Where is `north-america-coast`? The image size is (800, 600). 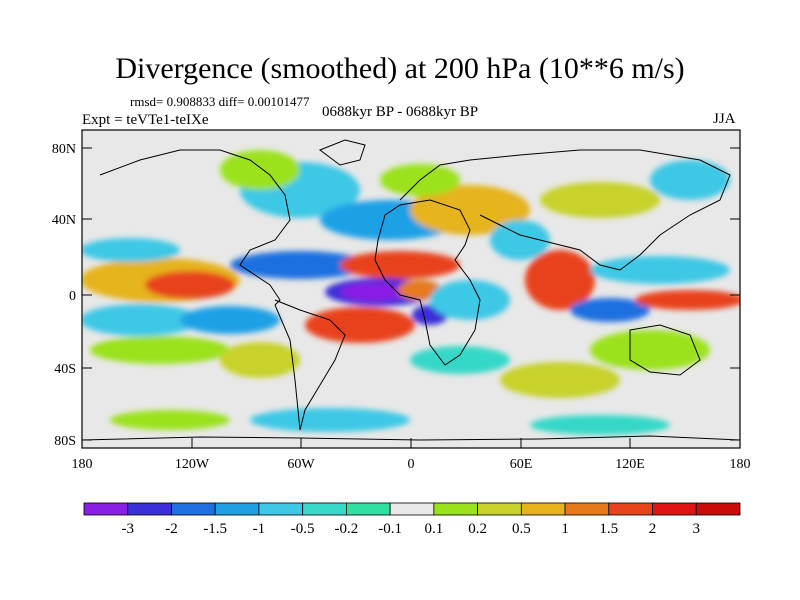
north-america-coast is located at coordinates (195, 227).